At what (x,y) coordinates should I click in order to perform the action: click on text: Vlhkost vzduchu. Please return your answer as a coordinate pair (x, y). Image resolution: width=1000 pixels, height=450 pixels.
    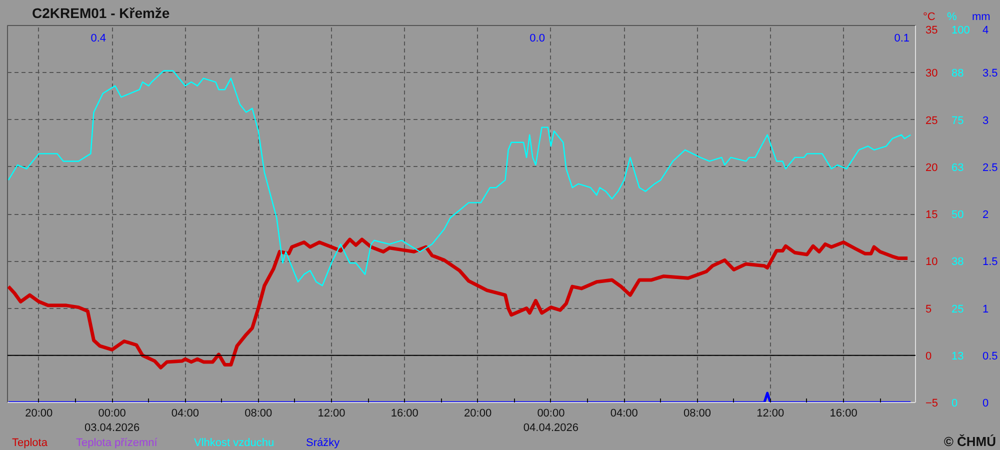
    Looking at the image, I should click on (234, 443).